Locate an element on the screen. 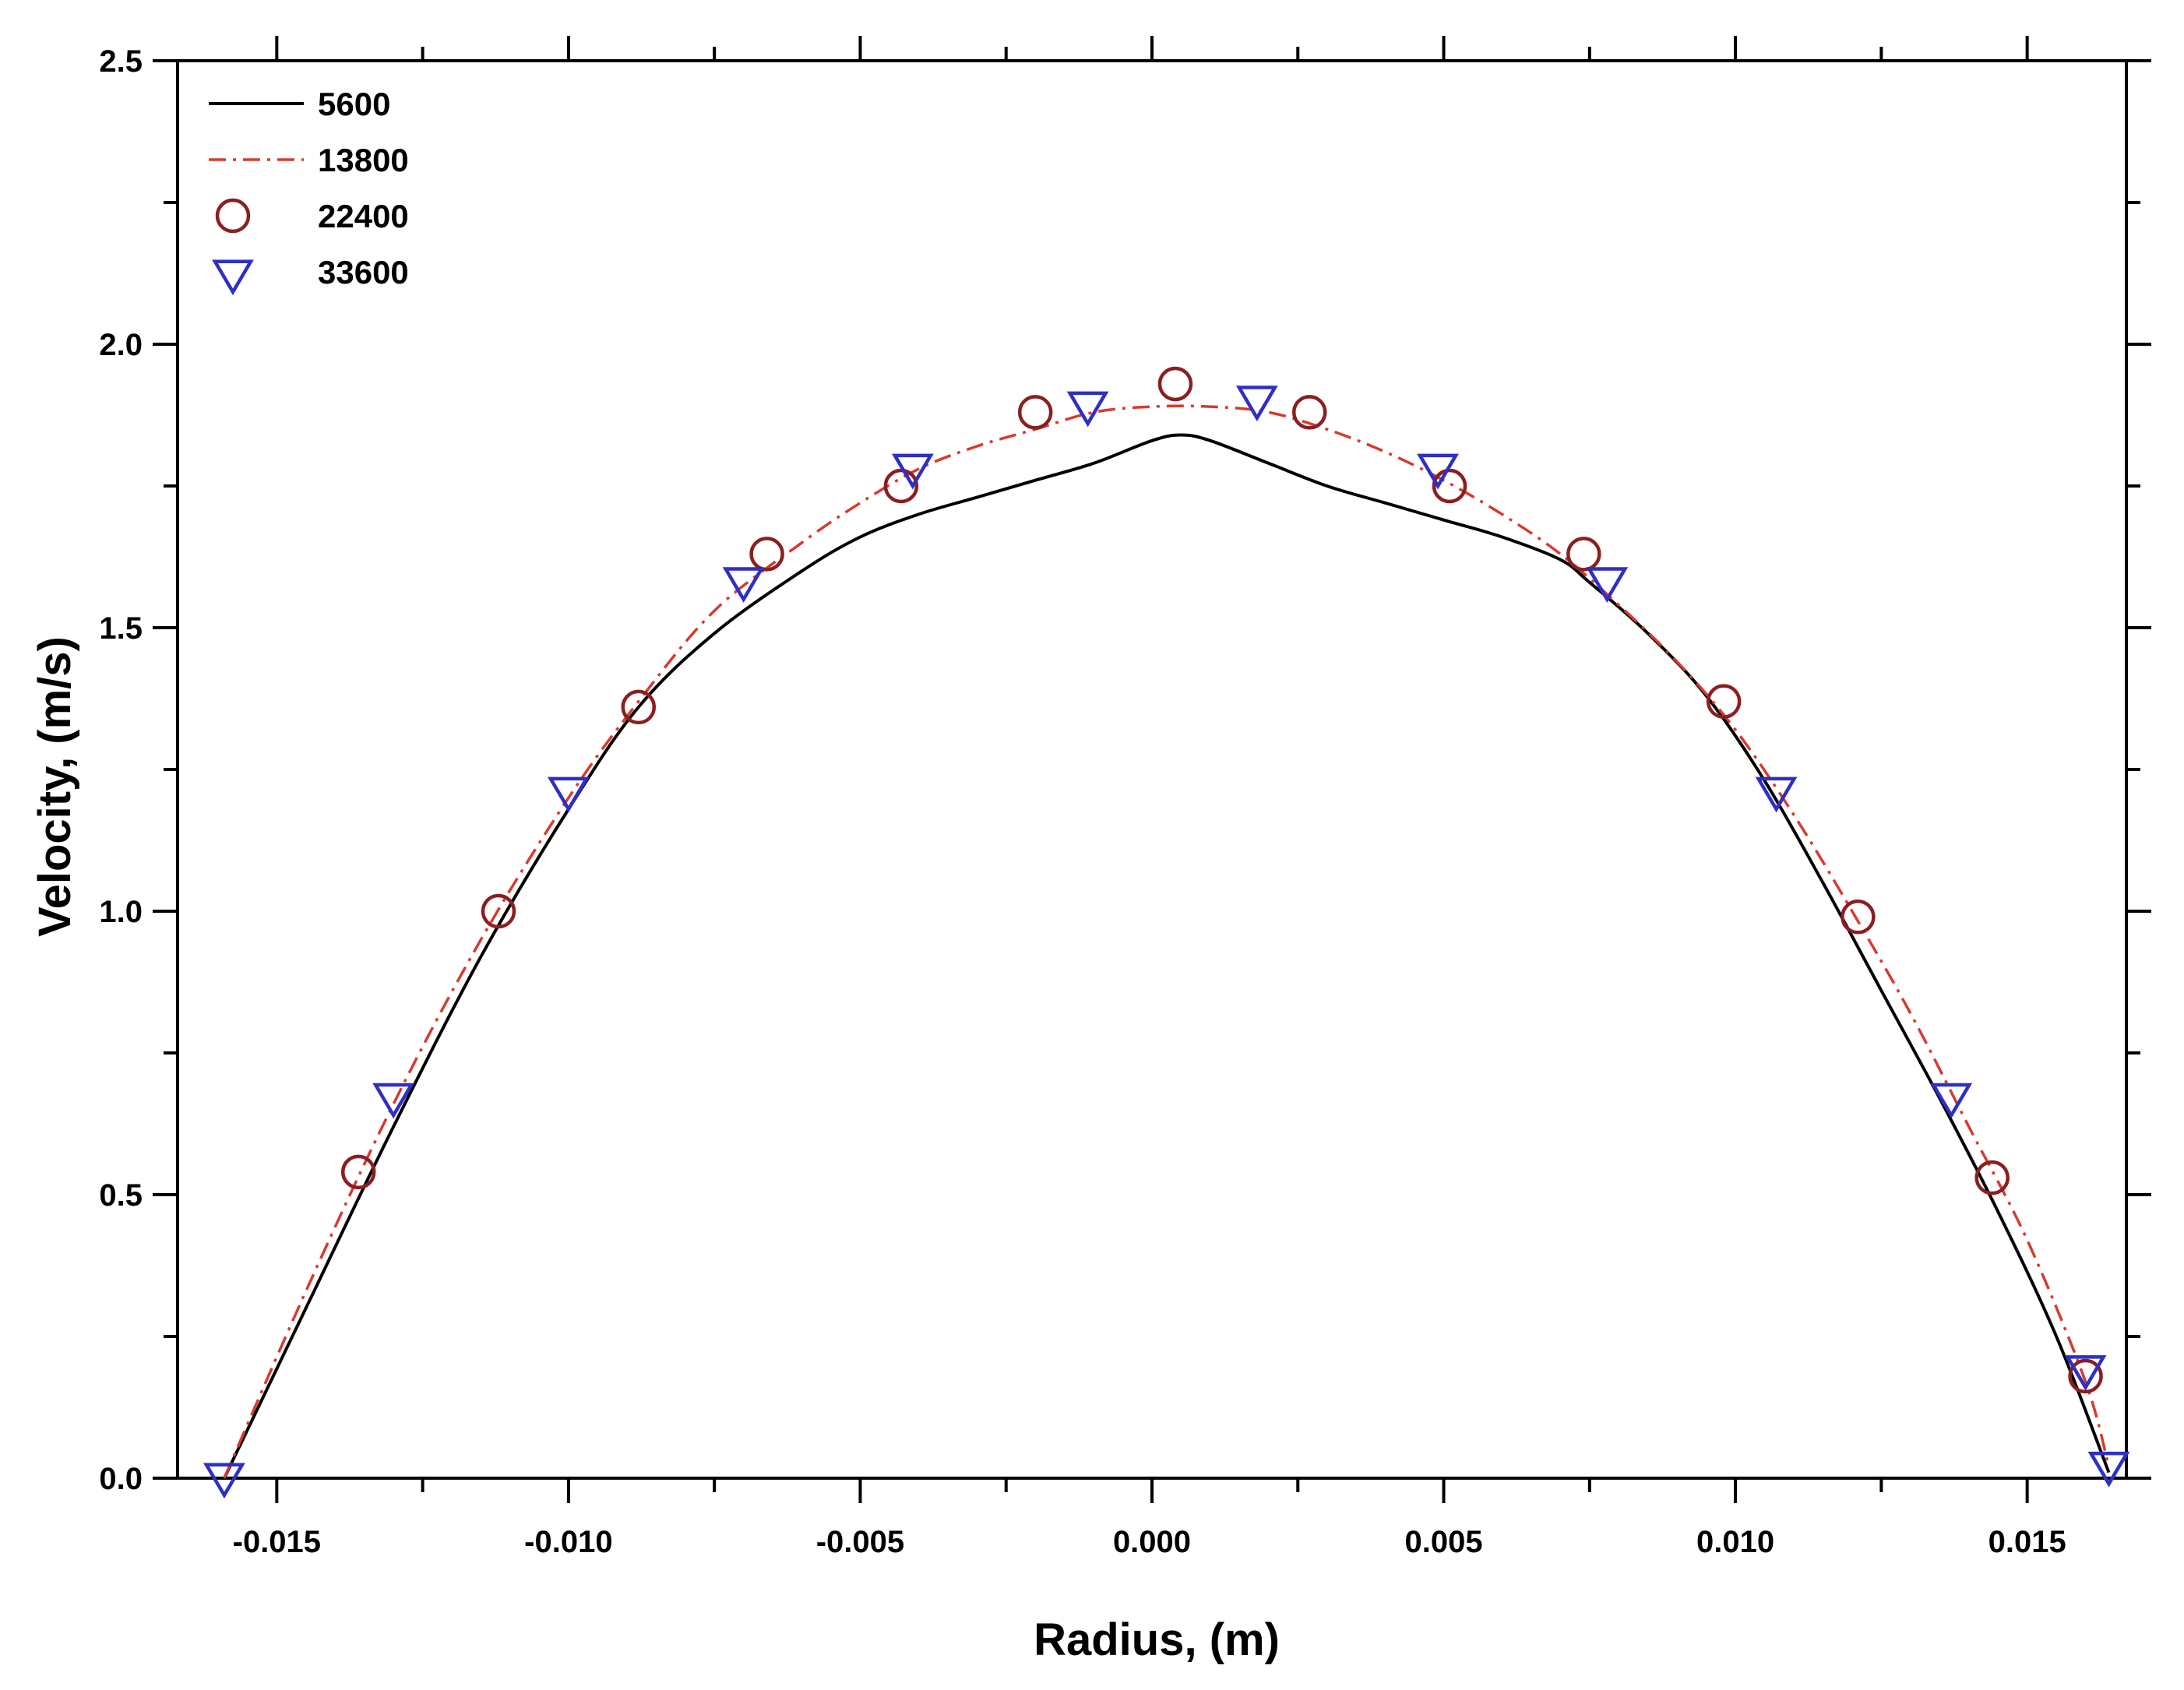  legend: 5600 13800 22400 33600 is located at coordinates (309, 191).